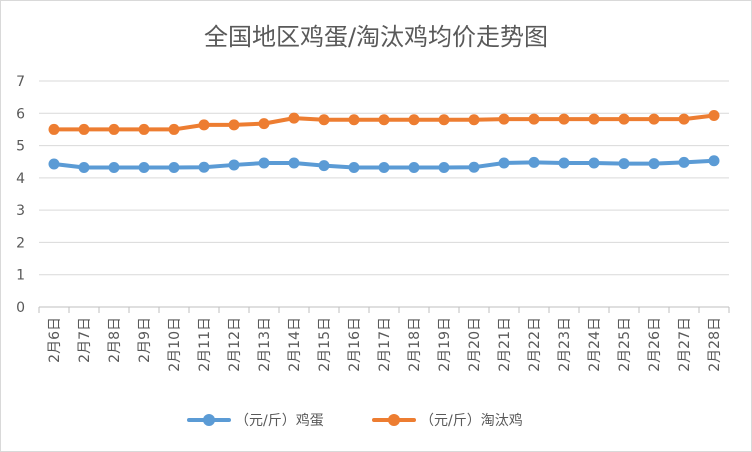  Describe the element at coordinates (20, 114) in the screenshot. I see `y-tick-label: 6` at that location.